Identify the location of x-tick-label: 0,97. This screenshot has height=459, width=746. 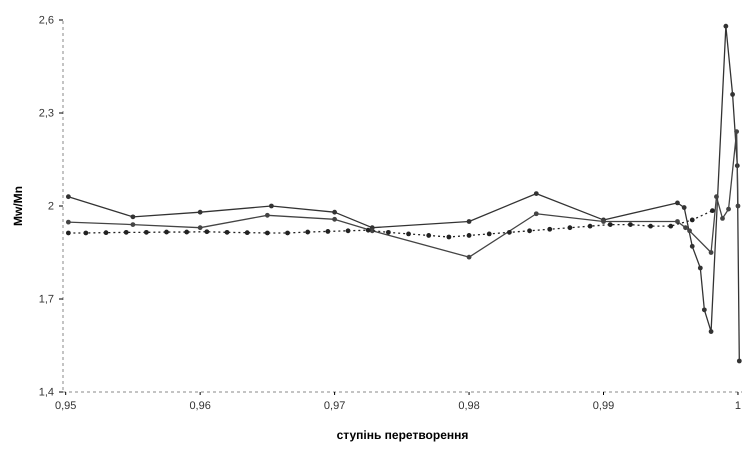
(335, 406).